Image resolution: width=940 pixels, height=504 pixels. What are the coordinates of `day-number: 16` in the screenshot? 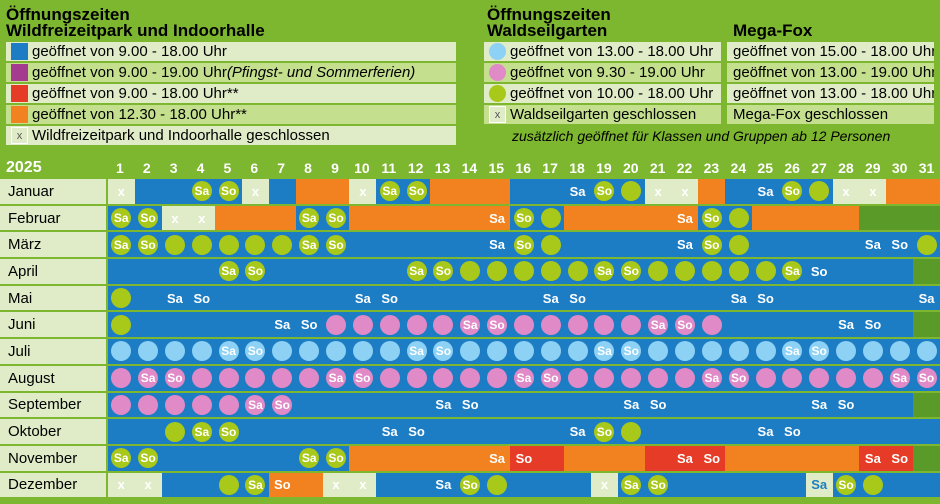 It's located at (523, 167).